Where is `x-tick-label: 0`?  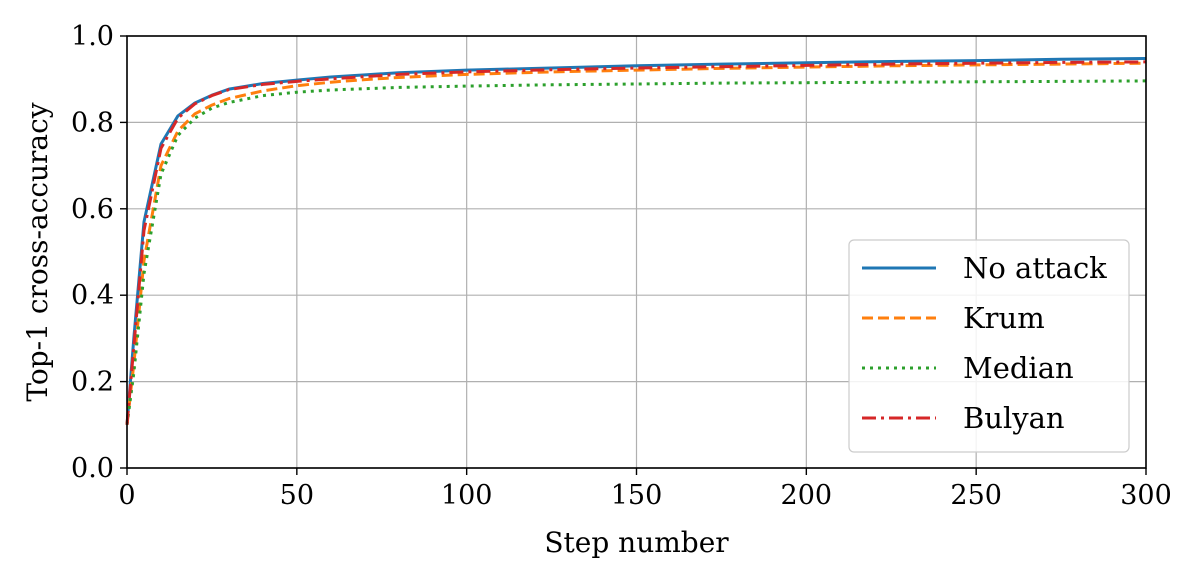 x-tick-label: 0 is located at coordinates (126, 495).